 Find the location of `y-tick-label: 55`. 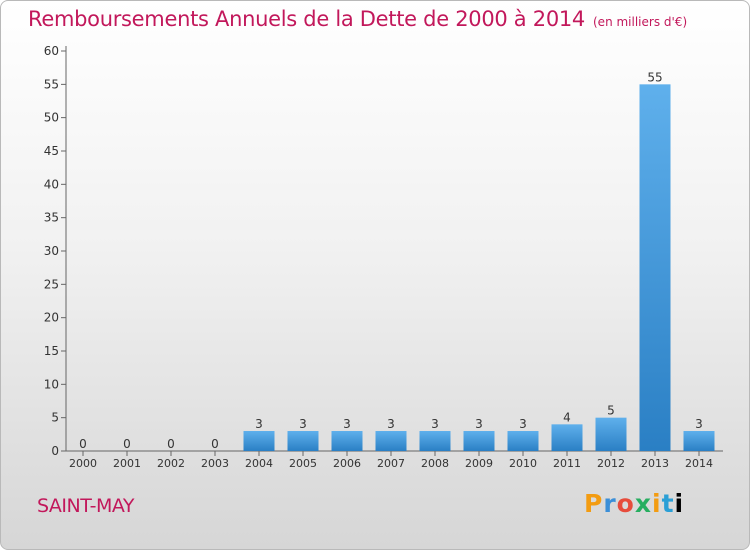

y-tick-label: 55 is located at coordinates (51, 84).